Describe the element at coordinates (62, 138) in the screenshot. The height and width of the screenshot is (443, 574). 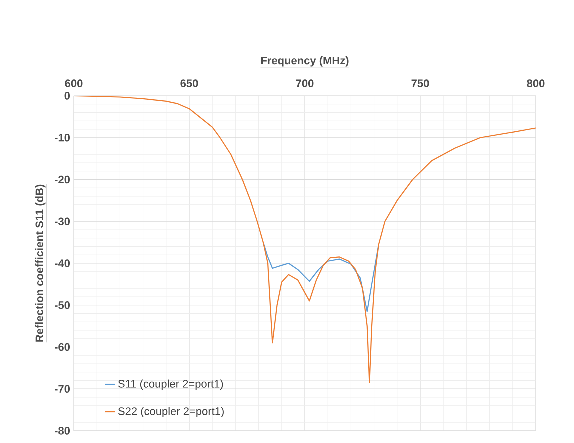
I see `y-tick-label: -10` at that location.